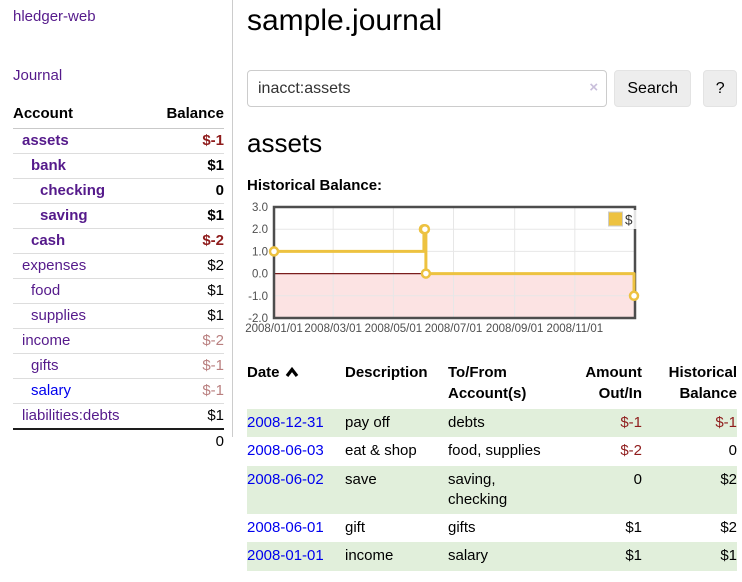 The width and height of the screenshot is (742, 582). What do you see at coordinates (574, 329) in the screenshot?
I see `svg-text: 2008/11/01` at bounding box center [574, 329].